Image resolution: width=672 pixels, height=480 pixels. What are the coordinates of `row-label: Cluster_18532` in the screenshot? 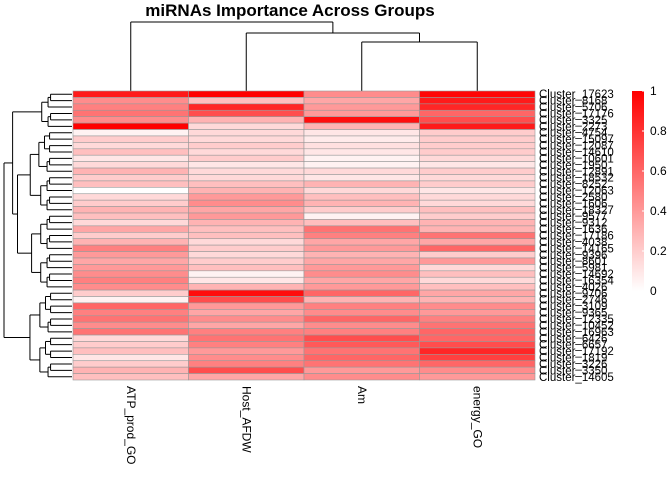 It's located at (576, 179).